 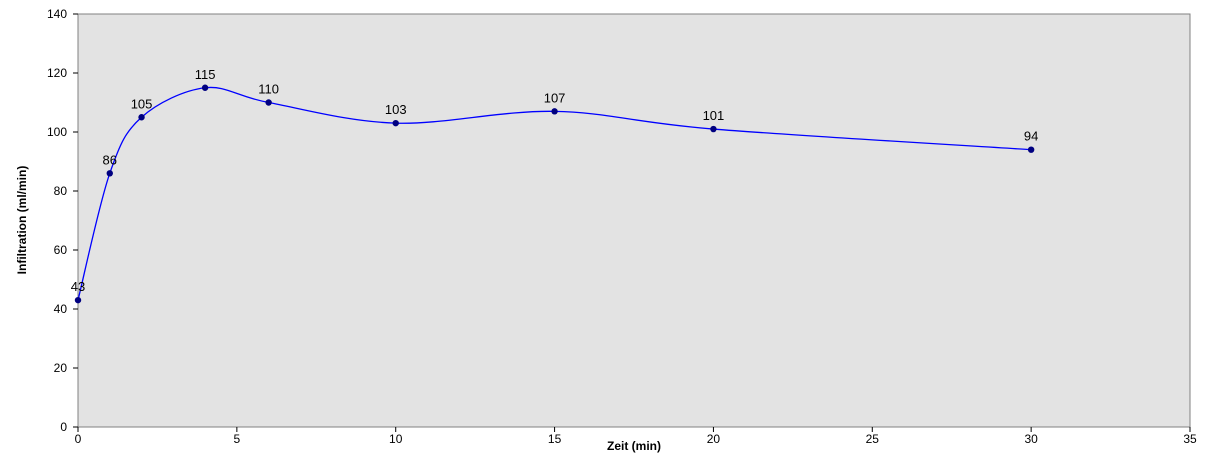 What do you see at coordinates (873, 439) in the screenshot?
I see `x-tick-label: 25` at bounding box center [873, 439].